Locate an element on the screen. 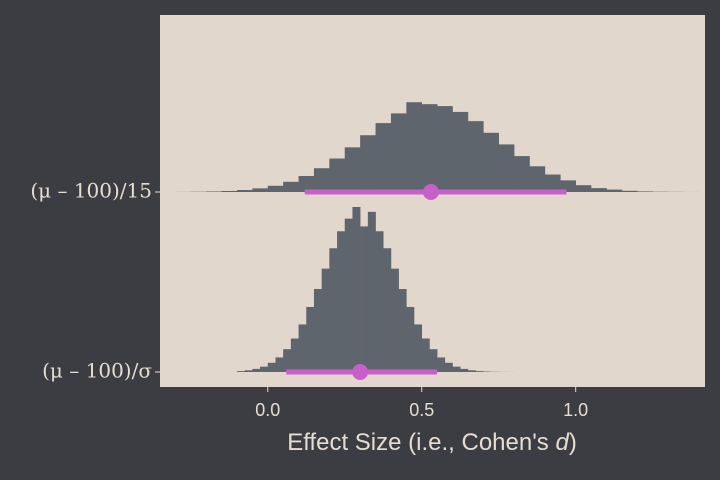 Image resolution: width=720 pixels, height=480 pixels. x-tick-label: 0.0 is located at coordinates (267, 410).